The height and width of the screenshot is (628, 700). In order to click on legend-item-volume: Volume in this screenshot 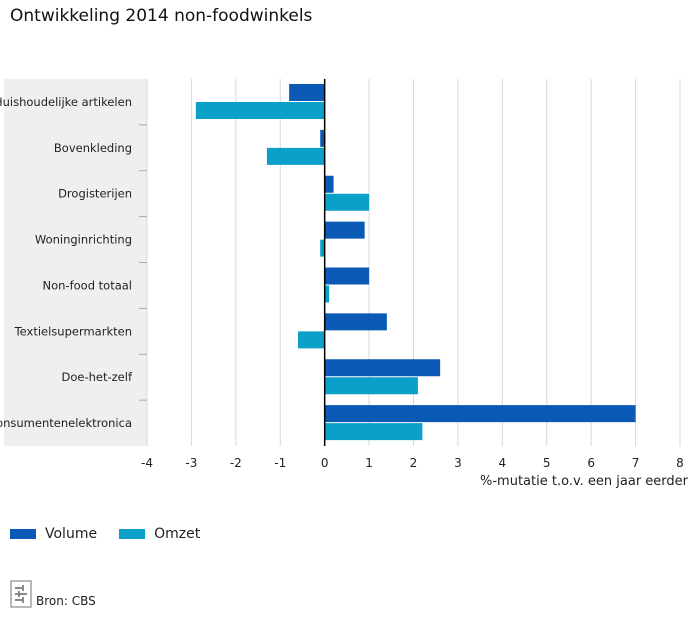, I will do `click(53, 534)`.